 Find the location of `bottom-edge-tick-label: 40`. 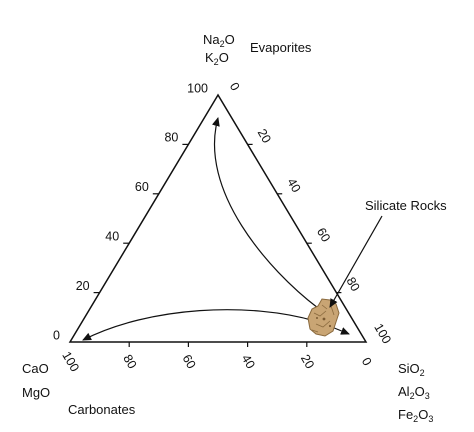

bottom-edge-tick-label: 40 is located at coordinates (248, 361).